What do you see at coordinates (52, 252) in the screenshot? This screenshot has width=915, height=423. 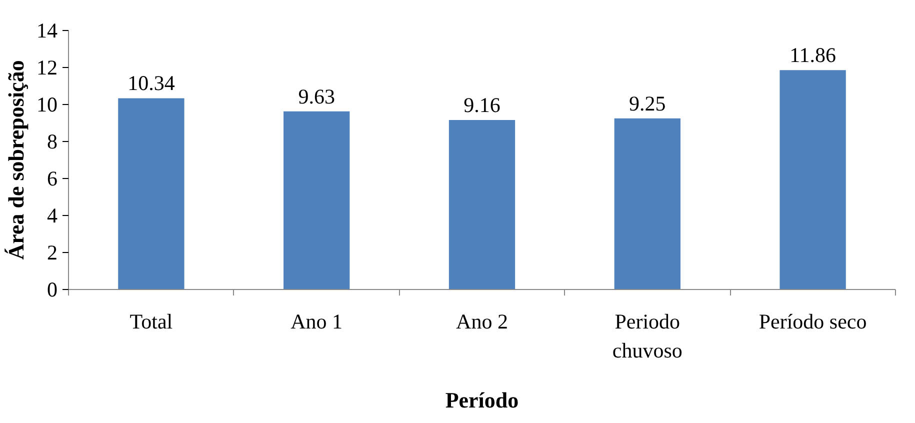 I see `y-tick-label: 2` at bounding box center [52, 252].